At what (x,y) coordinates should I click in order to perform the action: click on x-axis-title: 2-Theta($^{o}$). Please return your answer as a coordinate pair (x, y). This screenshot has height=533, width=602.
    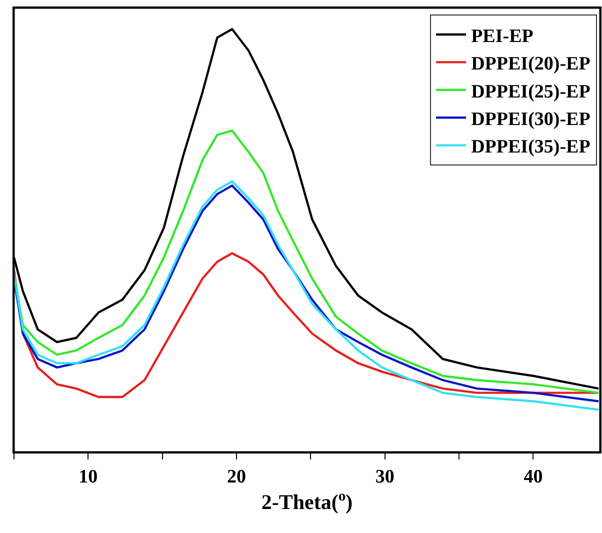
    Looking at the image, I should click on (307, 501).